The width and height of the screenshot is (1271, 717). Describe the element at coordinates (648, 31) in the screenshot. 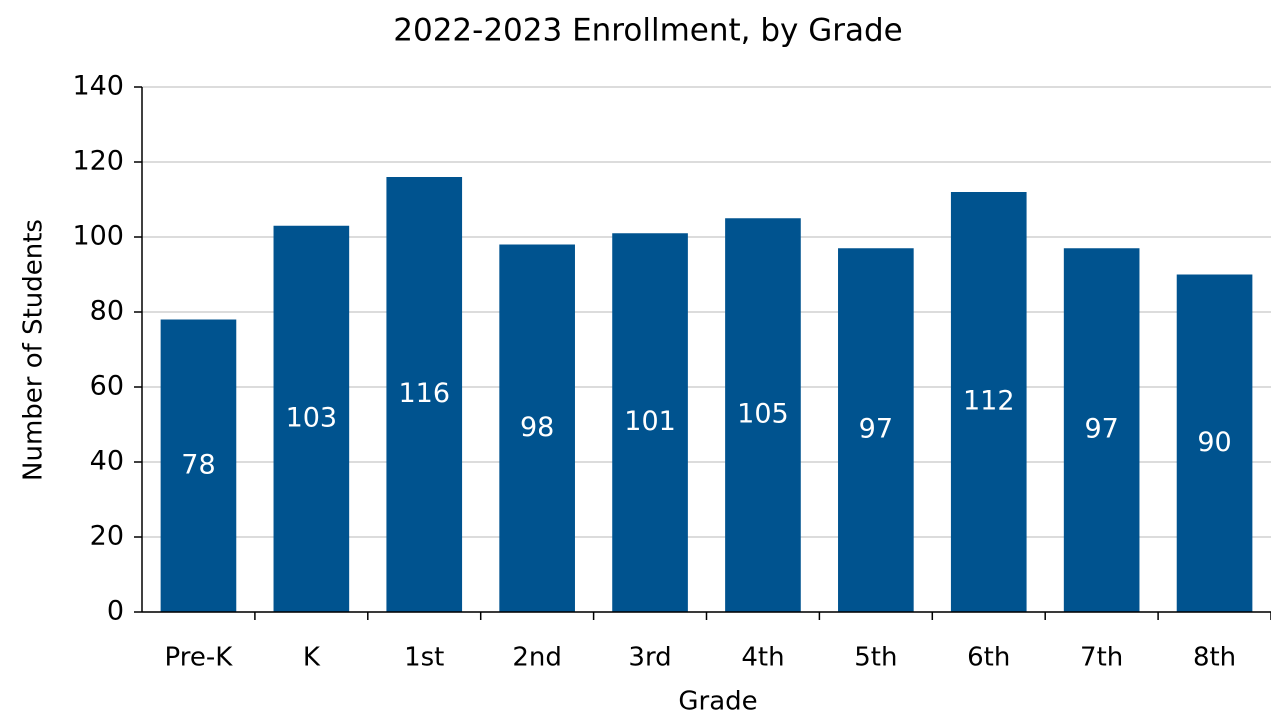

I see `chart-title: 2022-2023 Enrollment, by Grade` at that location.